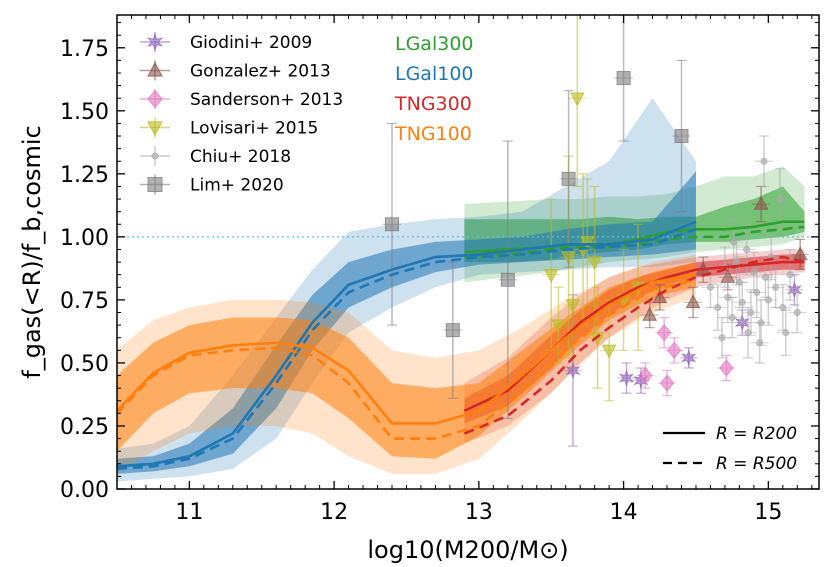 The width and height of the screenshot is (830, 567). I want to click on sim-label-tng300: TNG300, so click(433, 104).